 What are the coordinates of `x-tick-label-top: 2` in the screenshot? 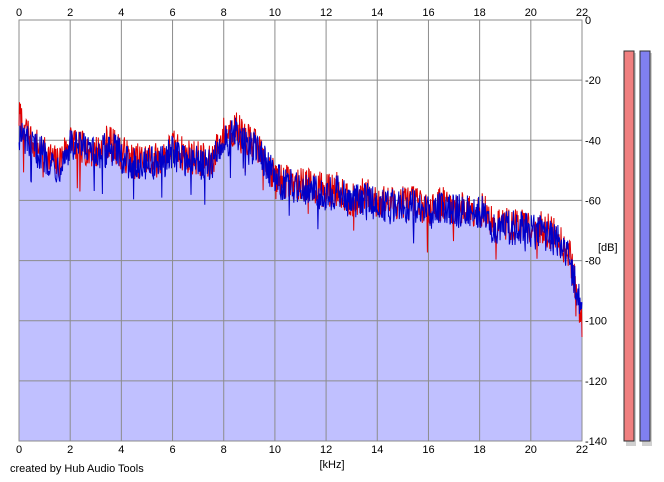 It's located at (70, 13).